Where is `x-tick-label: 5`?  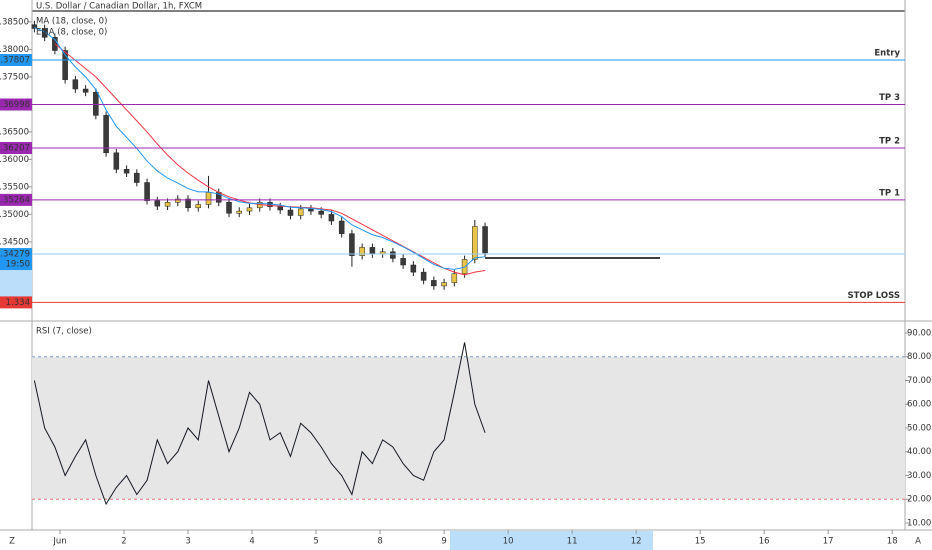
x-tick-label: 5 is located at coordinates (315, 542).